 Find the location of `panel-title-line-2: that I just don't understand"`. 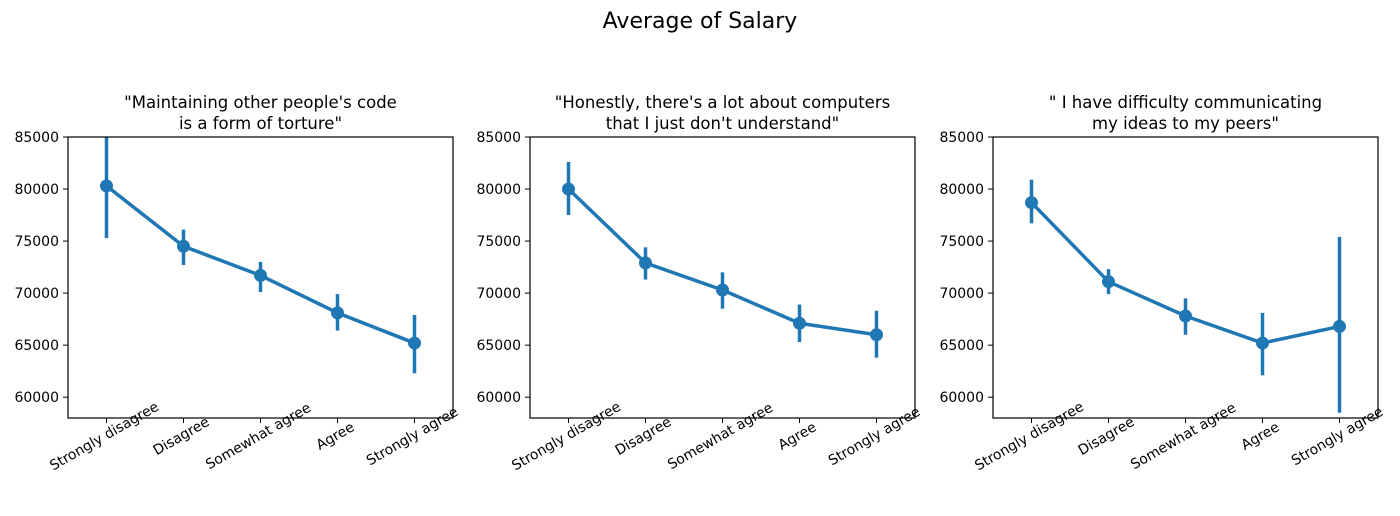

panel-title-line-2: that I just don't understand" is located at coordinates (723, 123).